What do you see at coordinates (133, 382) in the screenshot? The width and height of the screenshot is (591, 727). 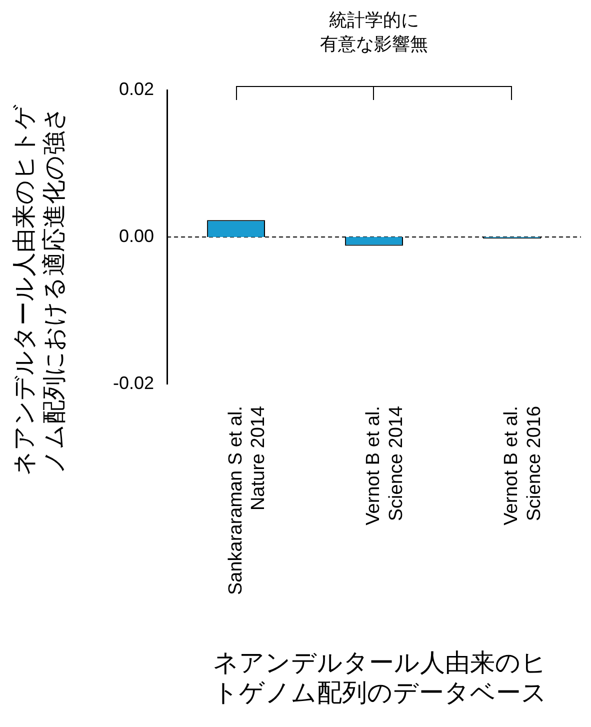 I see `y-tick-label: -0.02` at bounding box center [133, 382].